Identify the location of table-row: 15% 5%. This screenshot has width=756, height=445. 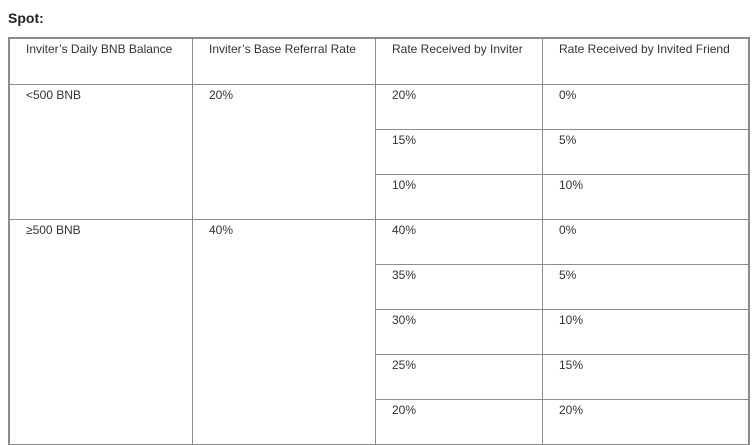
(379, 152).